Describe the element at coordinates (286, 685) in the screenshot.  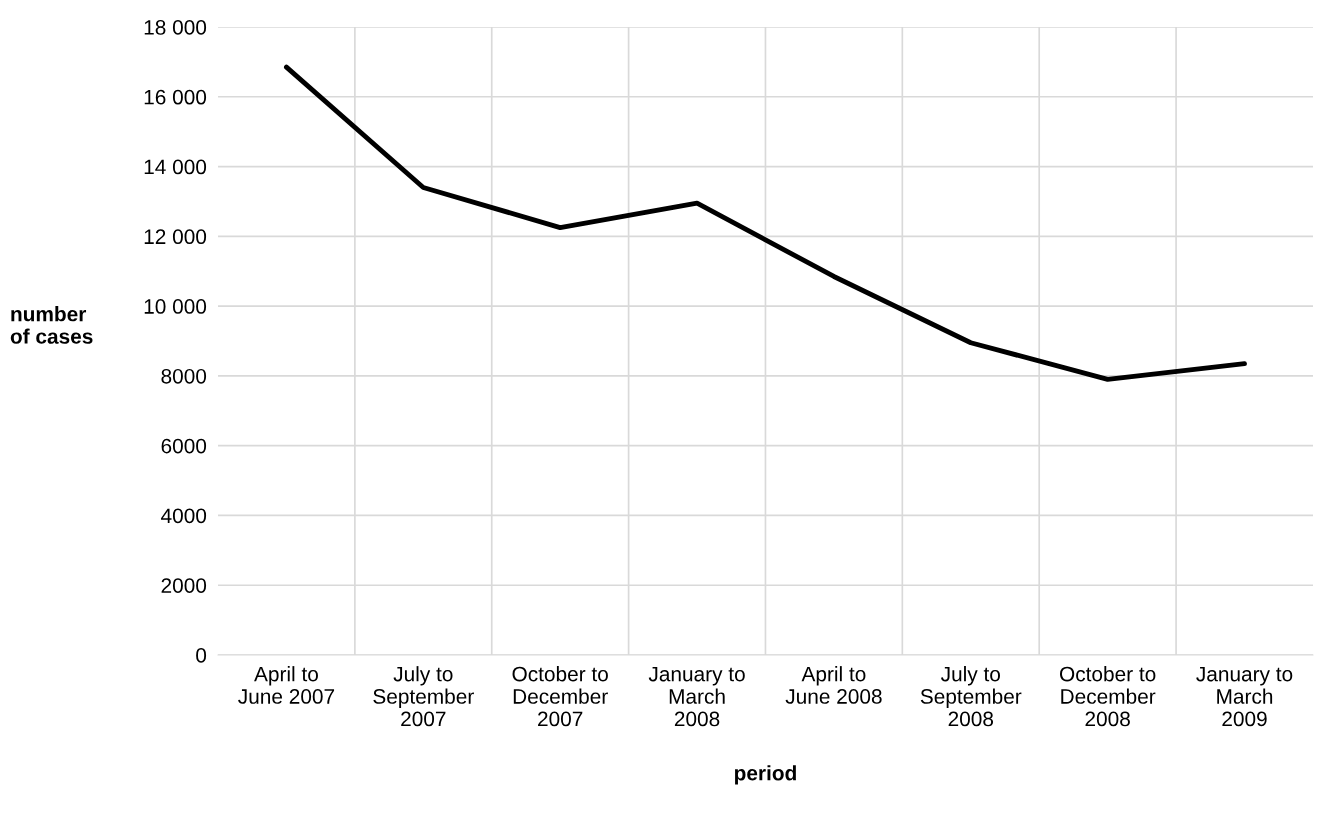
I see `x-tick-label: April to June 2007` at that location.